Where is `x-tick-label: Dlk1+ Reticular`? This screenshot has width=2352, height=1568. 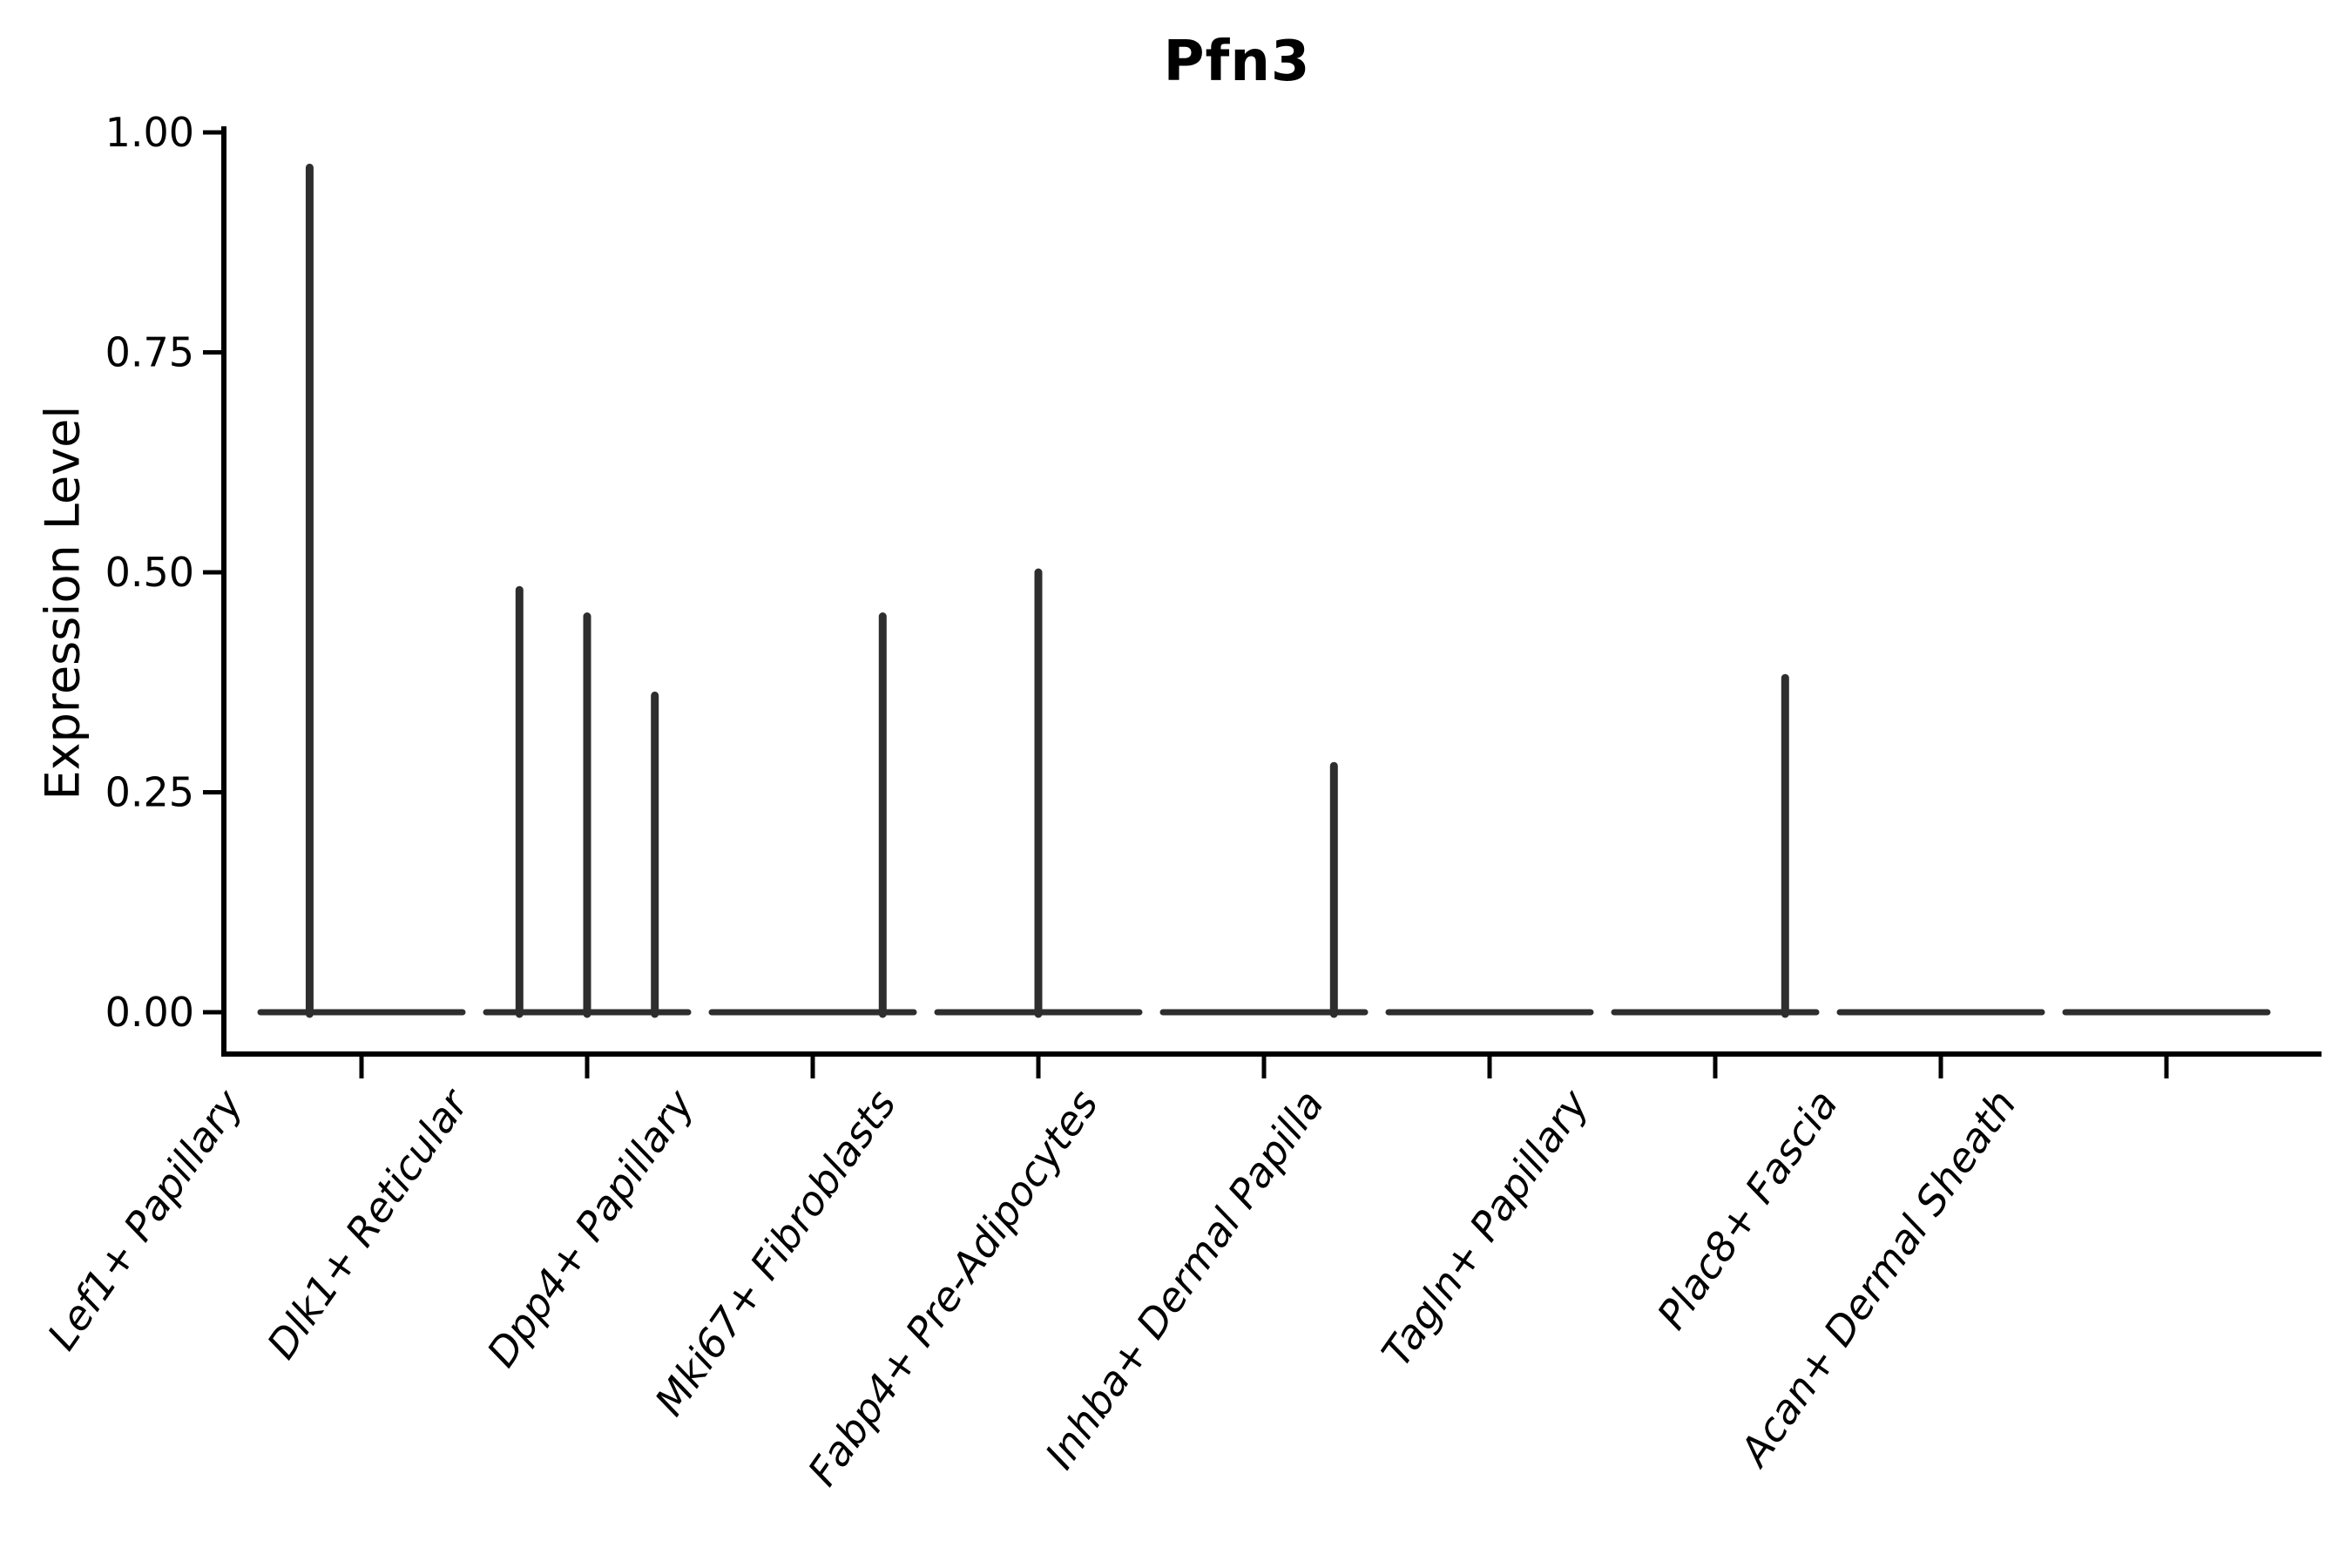
x-tick-label: Dlk1+ Reticular is located at coordinates (368, 1223).